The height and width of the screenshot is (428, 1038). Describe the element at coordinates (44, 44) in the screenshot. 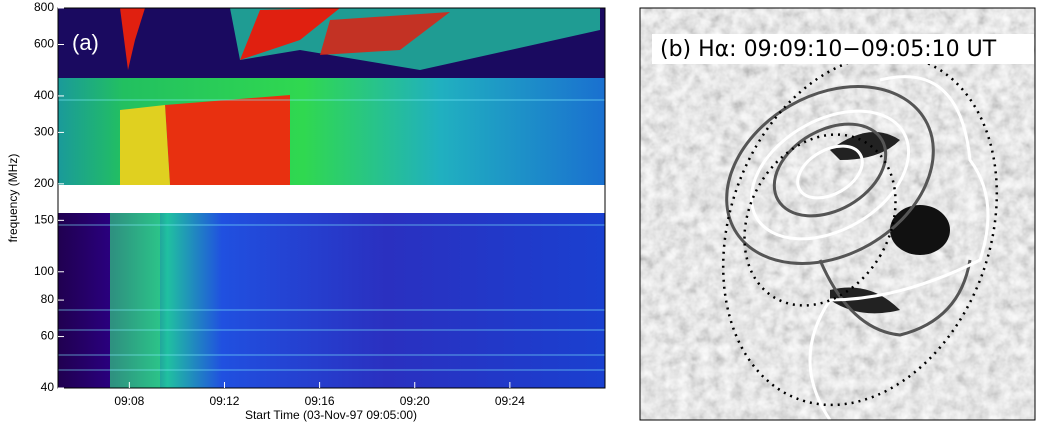

I see `y-tick-label: 600` at that location.